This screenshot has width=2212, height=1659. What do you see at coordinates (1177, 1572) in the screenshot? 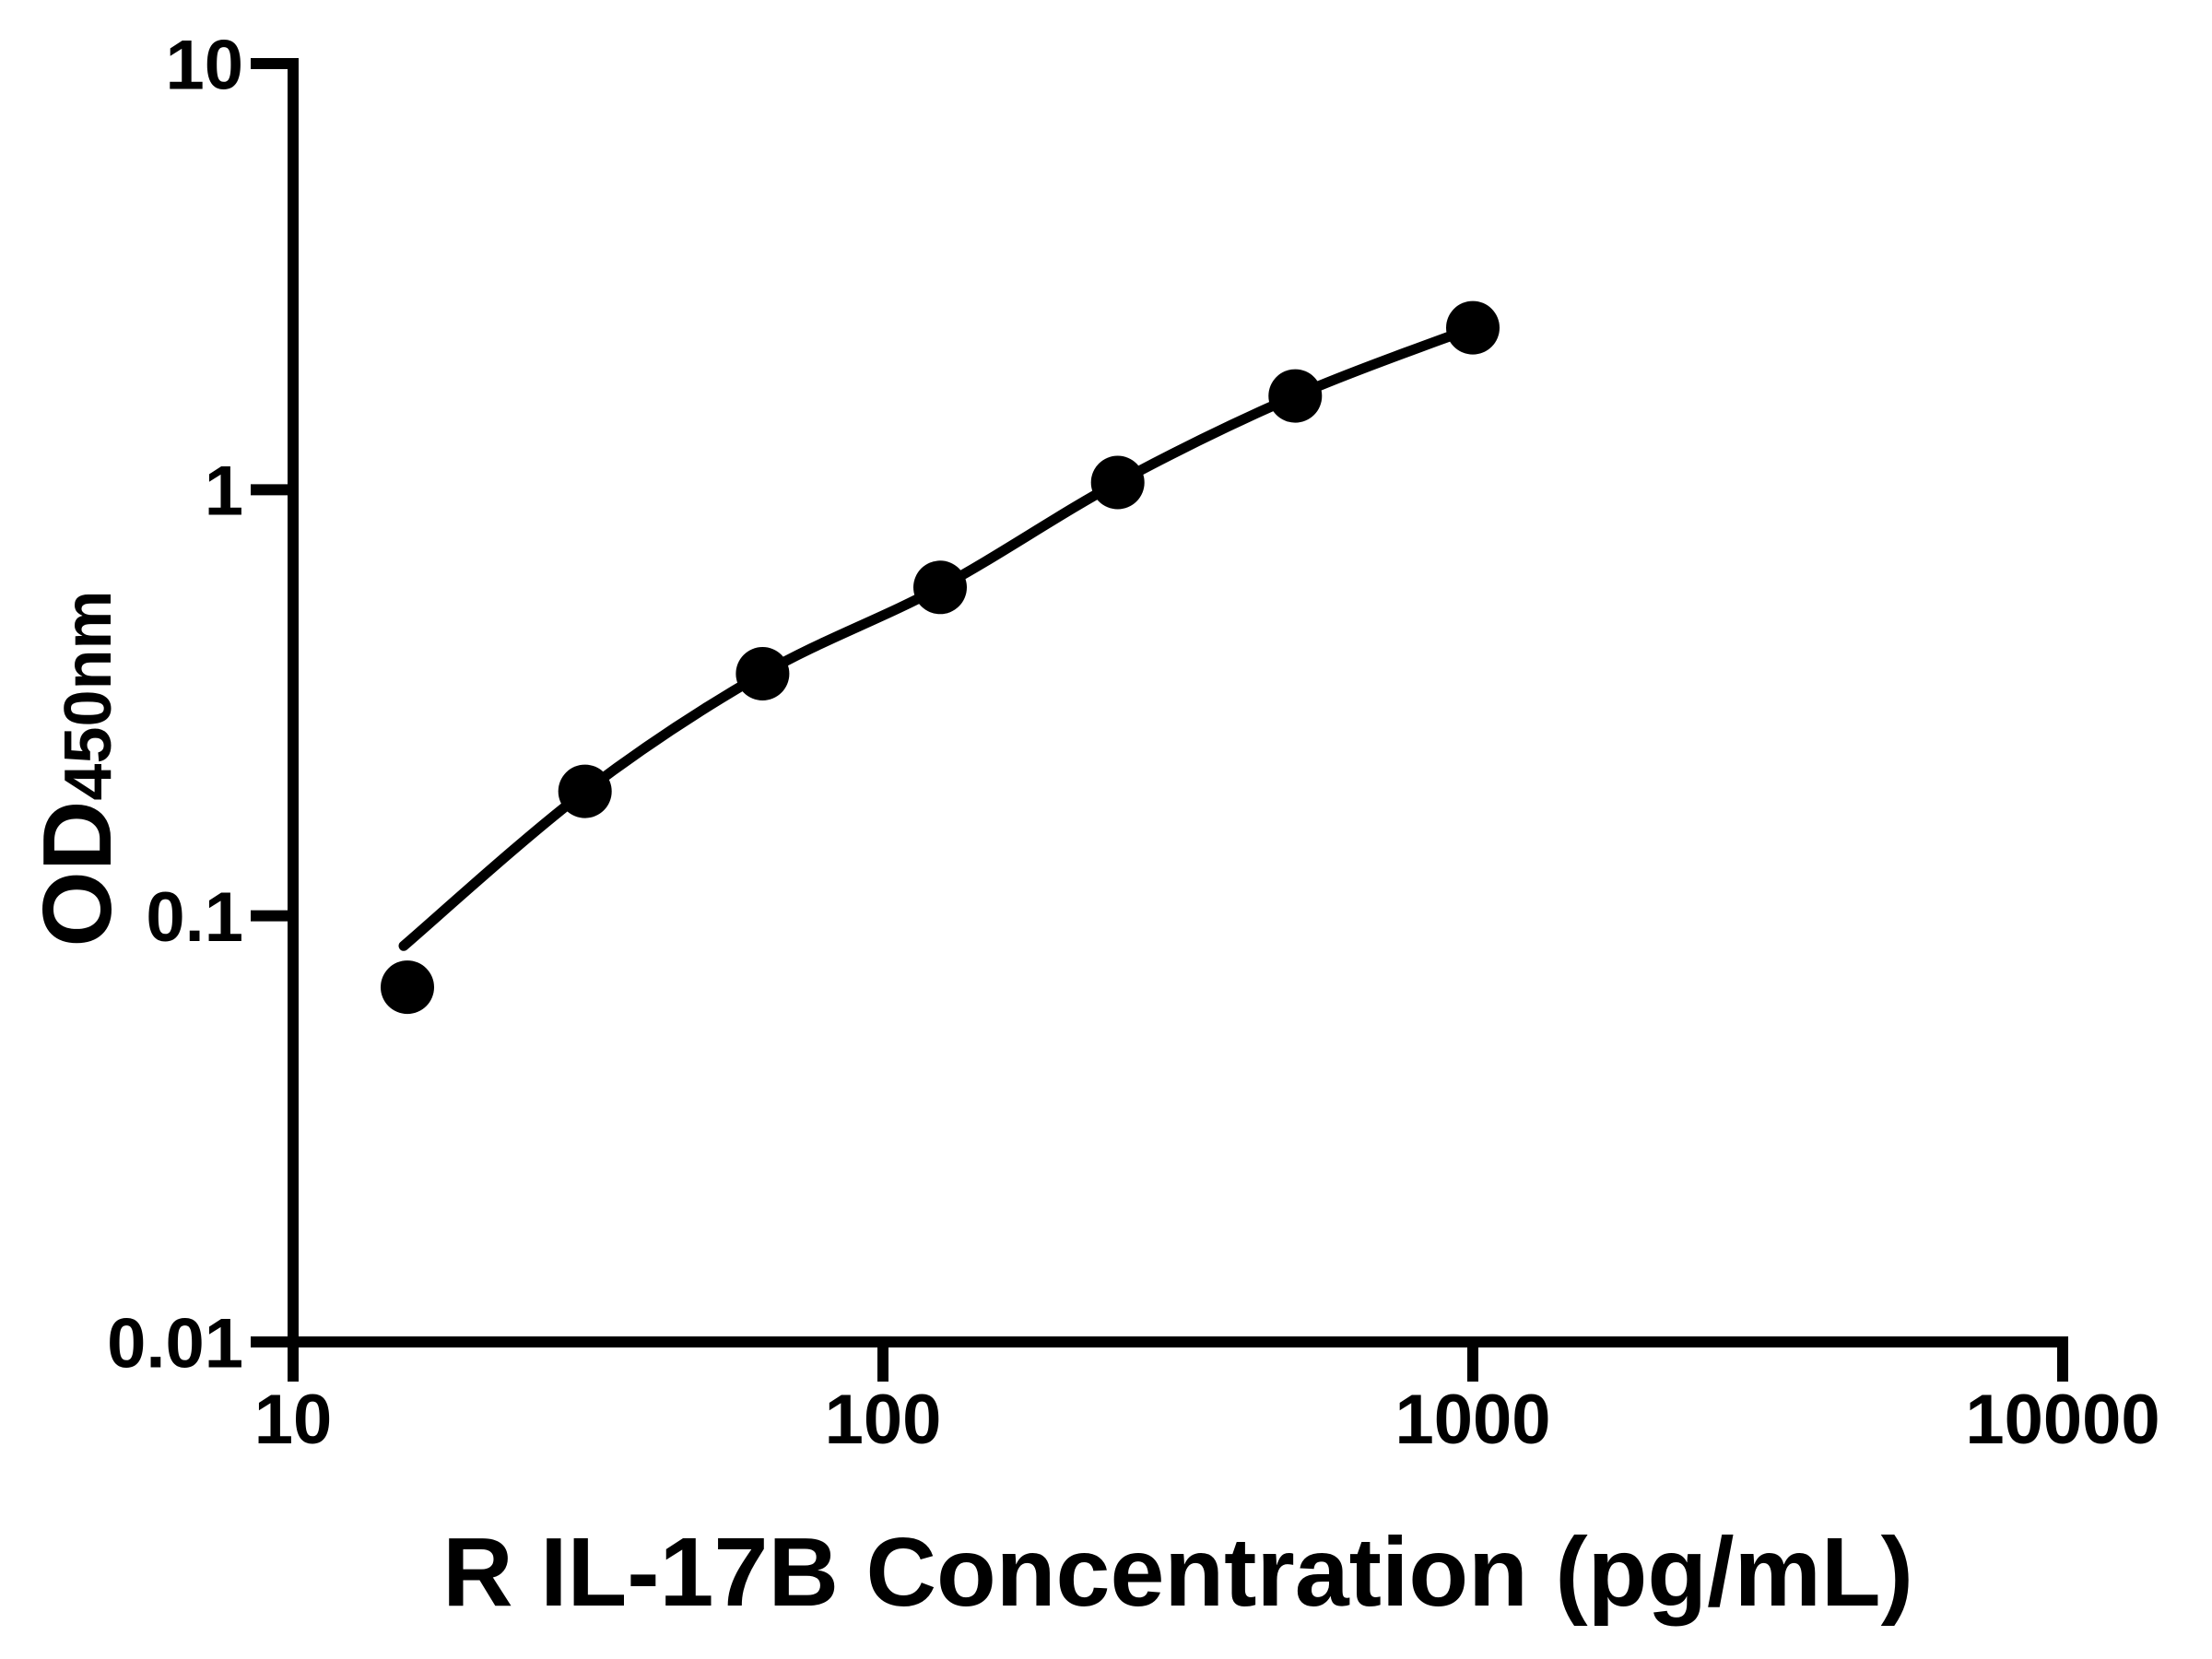
I see `x-axis-title: R IL-17B Concentration (pg/mL)` at bounding box center [1177, 1572].